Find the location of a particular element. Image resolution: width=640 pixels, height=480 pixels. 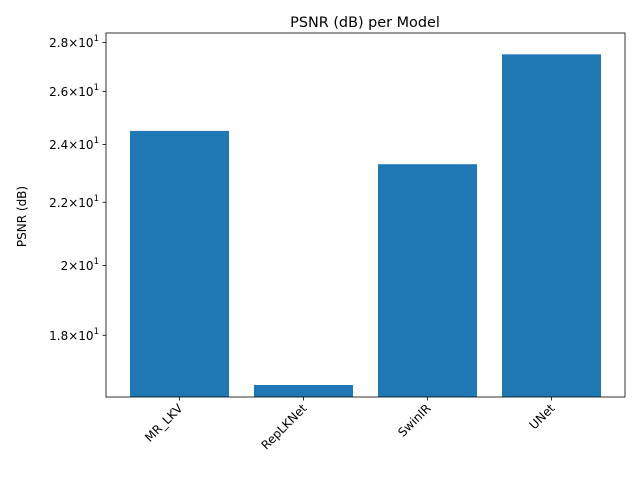

x-tick-label: UNet is located at coordinates (542, 416).